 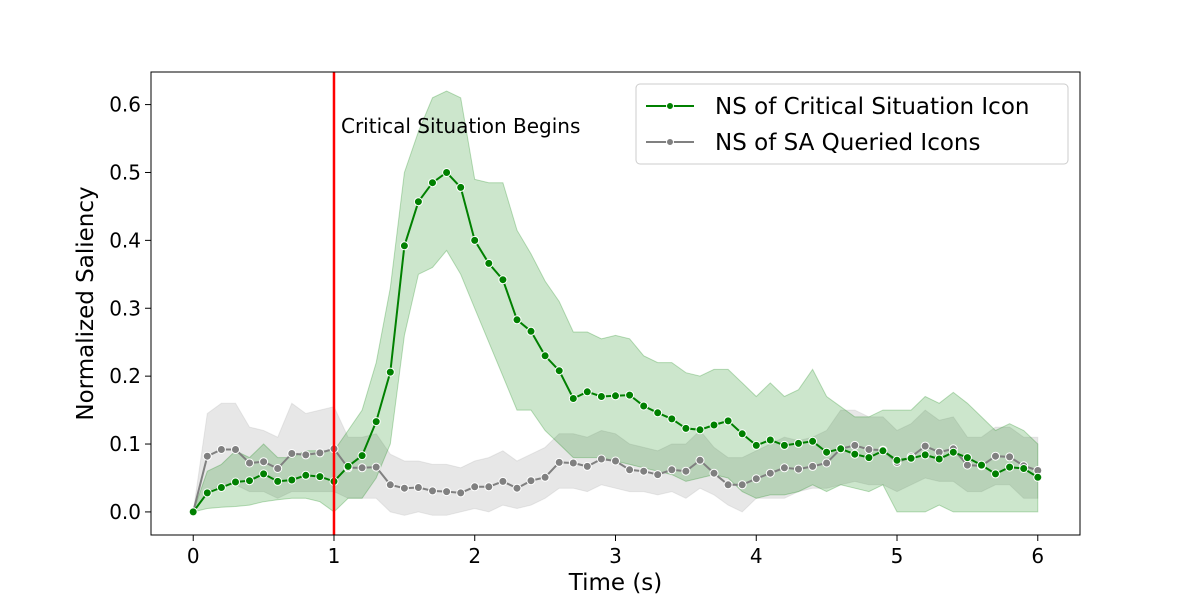 I want to click on x-tick-label: 5, so click(x=897, y=556).